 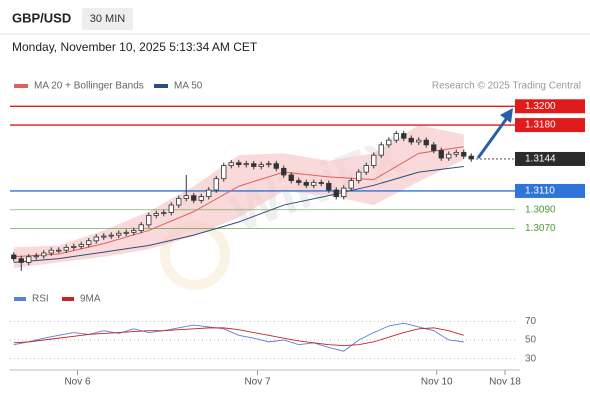 I want to click on x-tick-label: Nov 7, so click(x=257, y=382).